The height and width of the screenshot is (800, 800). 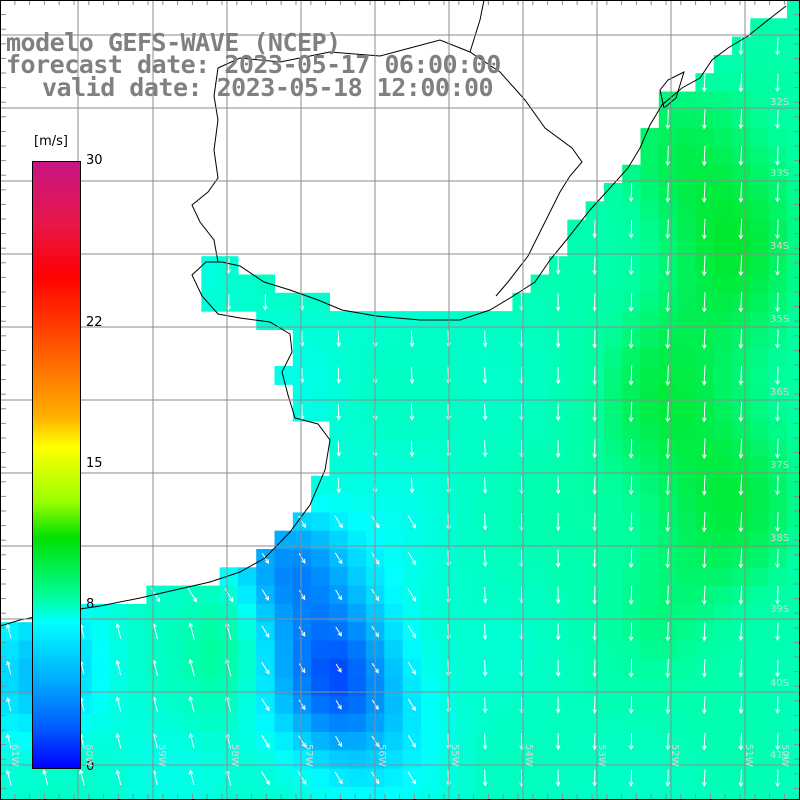 What do you see at coordinates (381, 755) in the screenshot?
I see `longitude-label: 56W` at bounding box center [381, 755].